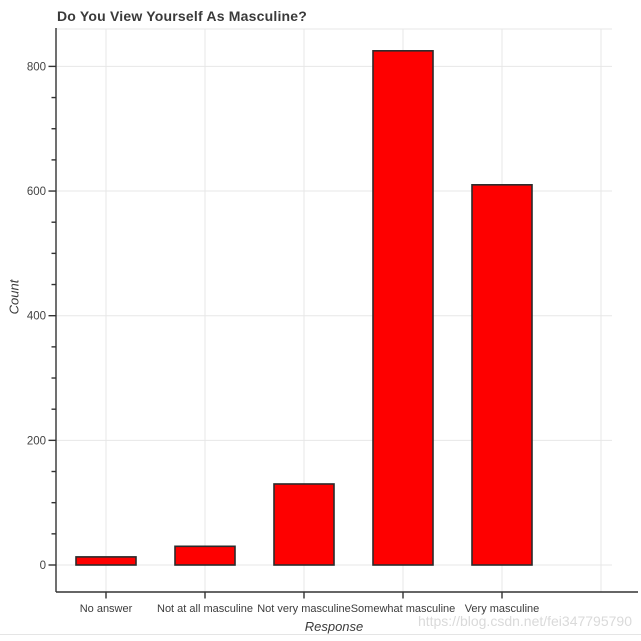  Describe the element at coordinates (403, 609) in the screenshot. I see `x-tick-label: Somewhat masculine` at that location.